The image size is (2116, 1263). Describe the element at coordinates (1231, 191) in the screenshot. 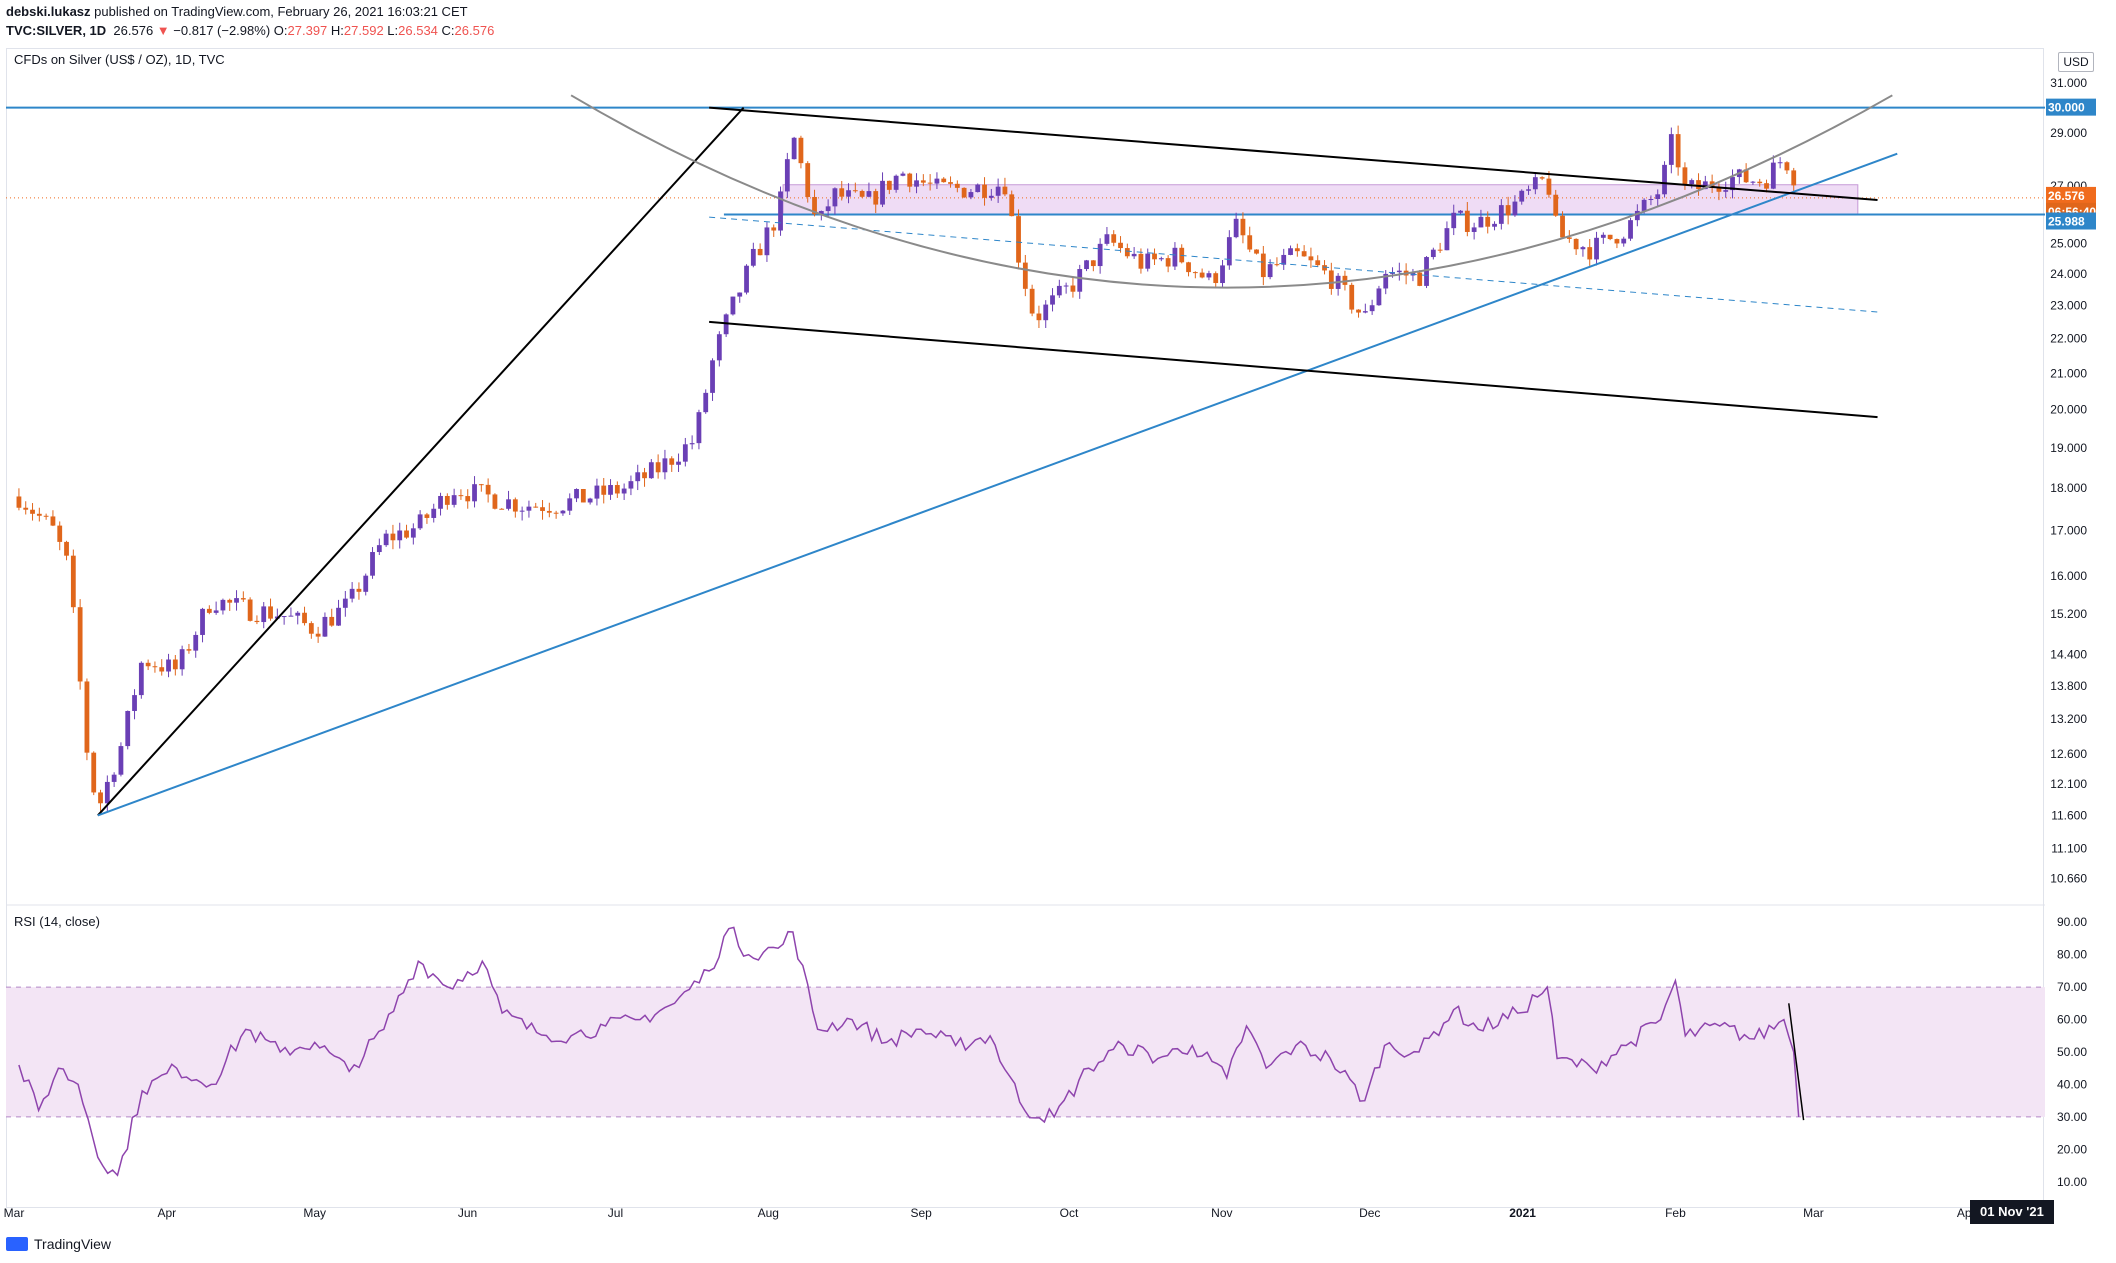

I see `cup-arc` at that location.